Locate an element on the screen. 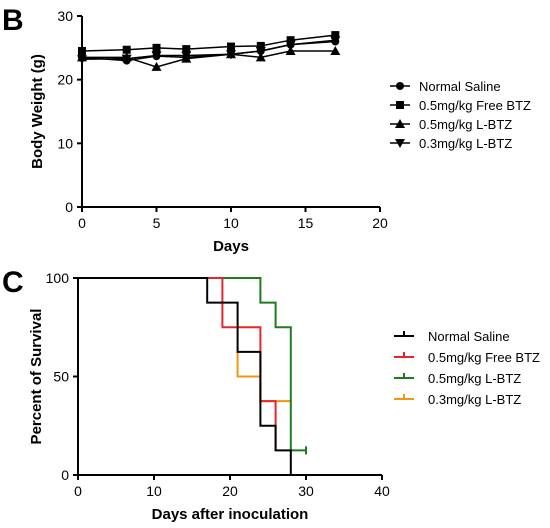 This screenshot has width=550, height=528. y-tick-label: 50 is located at coordinates (61, 377).